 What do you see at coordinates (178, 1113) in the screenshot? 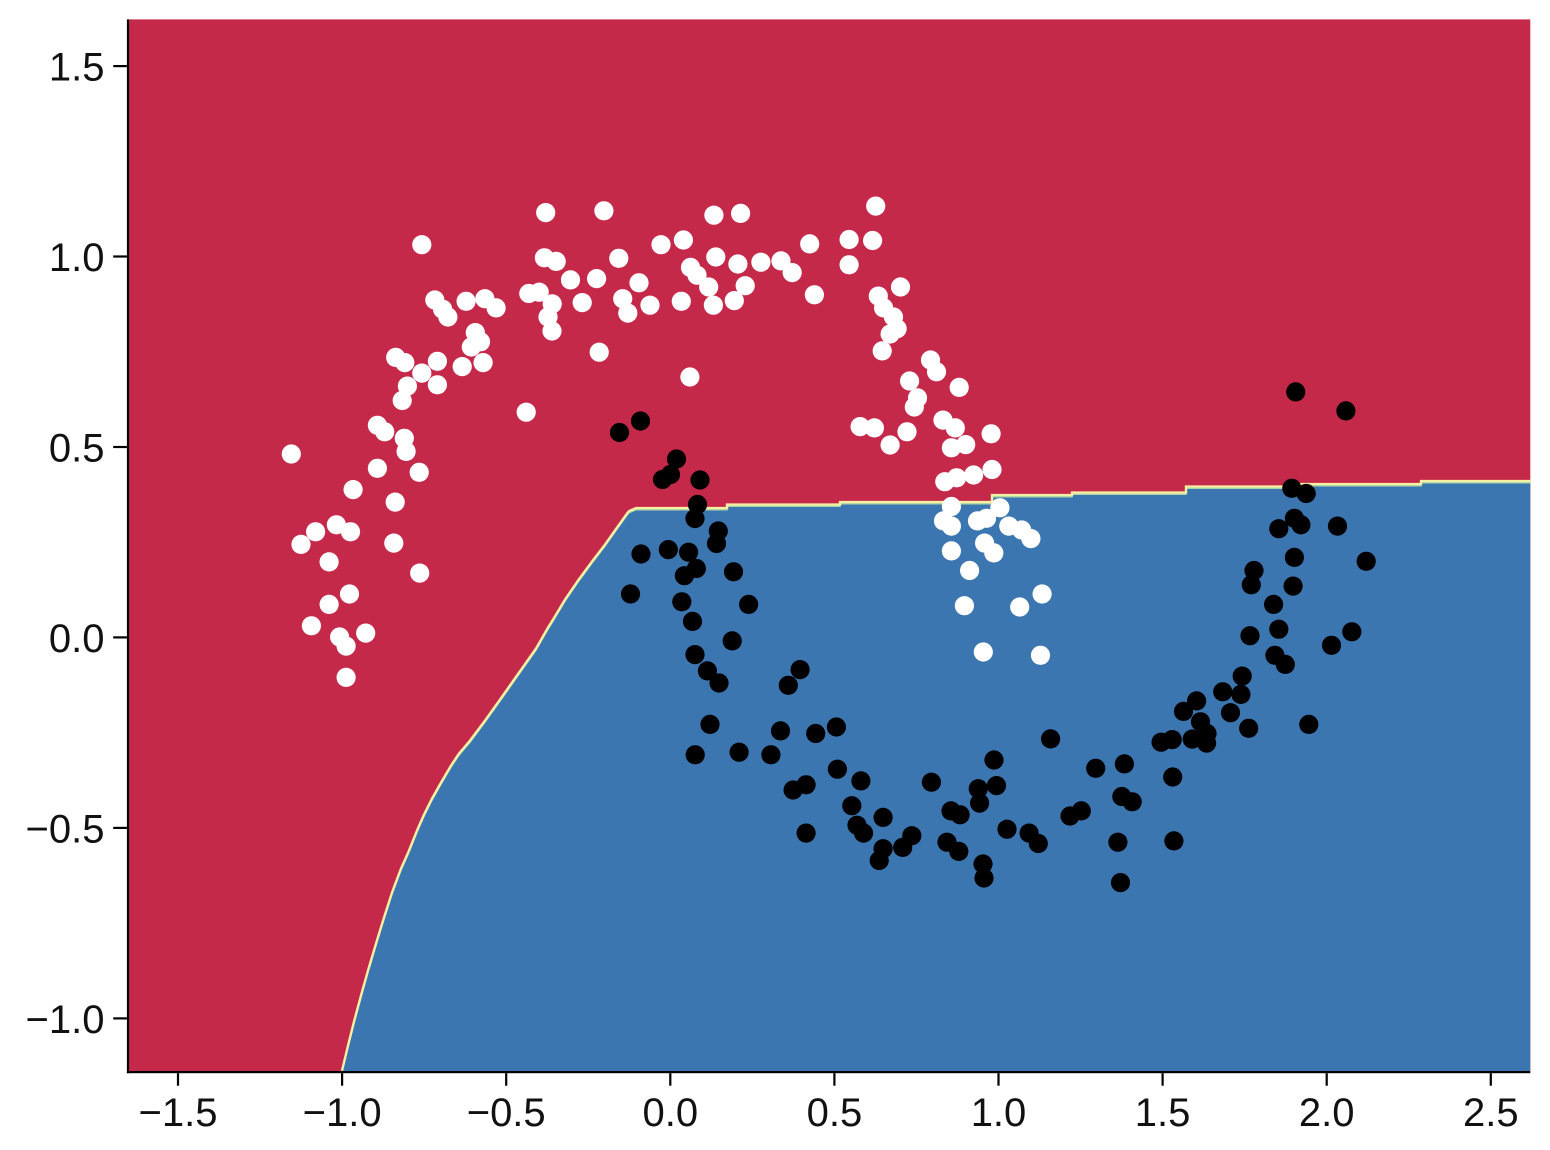
I see `svg-text: −1.5` at bounding box center [178, 1113].